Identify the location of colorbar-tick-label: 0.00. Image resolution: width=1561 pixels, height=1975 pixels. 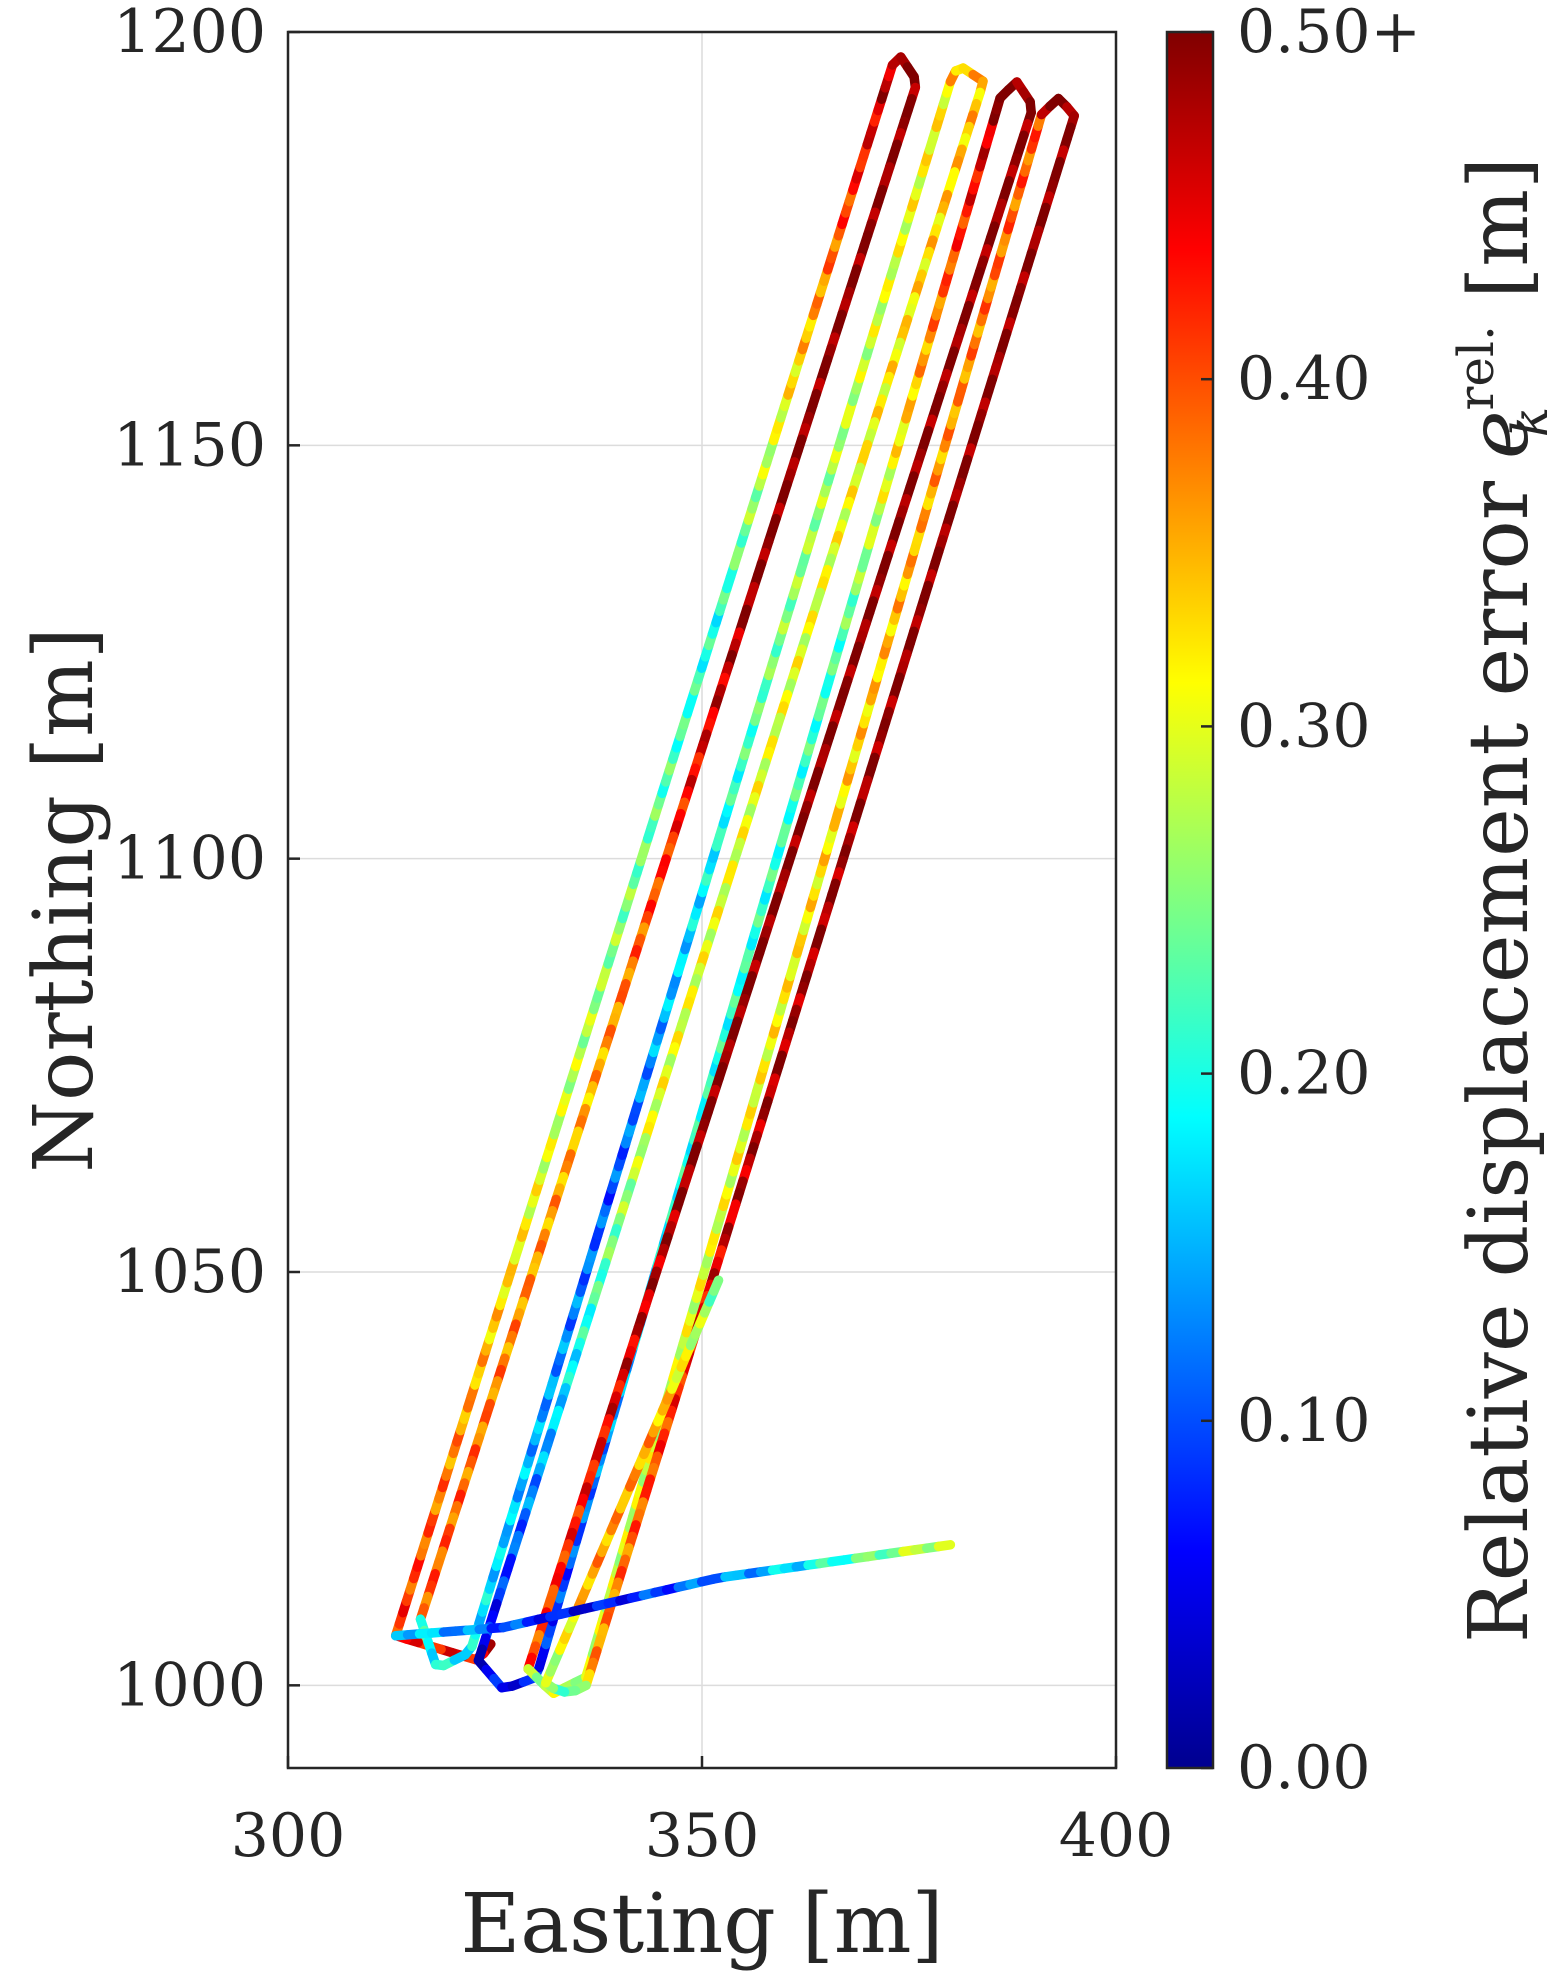
(1304, 1768).